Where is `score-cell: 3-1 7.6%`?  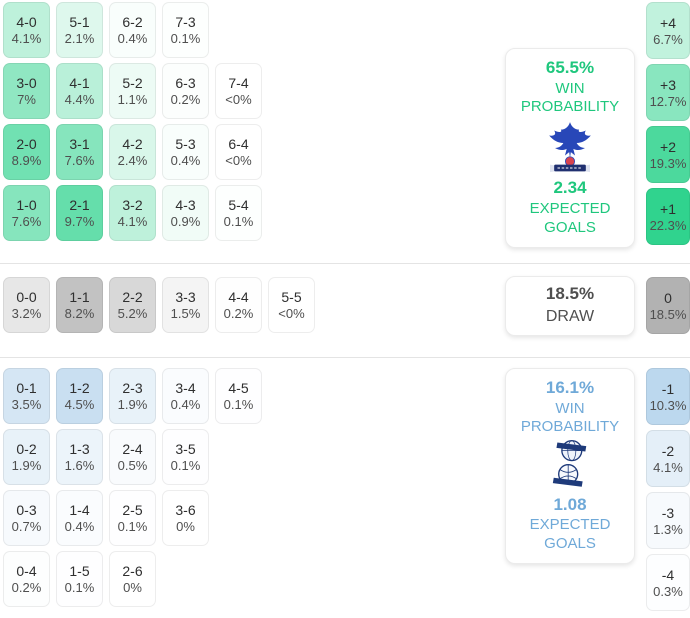 score-cell: 3-1 7.6% is located at coordinates (79, 152).